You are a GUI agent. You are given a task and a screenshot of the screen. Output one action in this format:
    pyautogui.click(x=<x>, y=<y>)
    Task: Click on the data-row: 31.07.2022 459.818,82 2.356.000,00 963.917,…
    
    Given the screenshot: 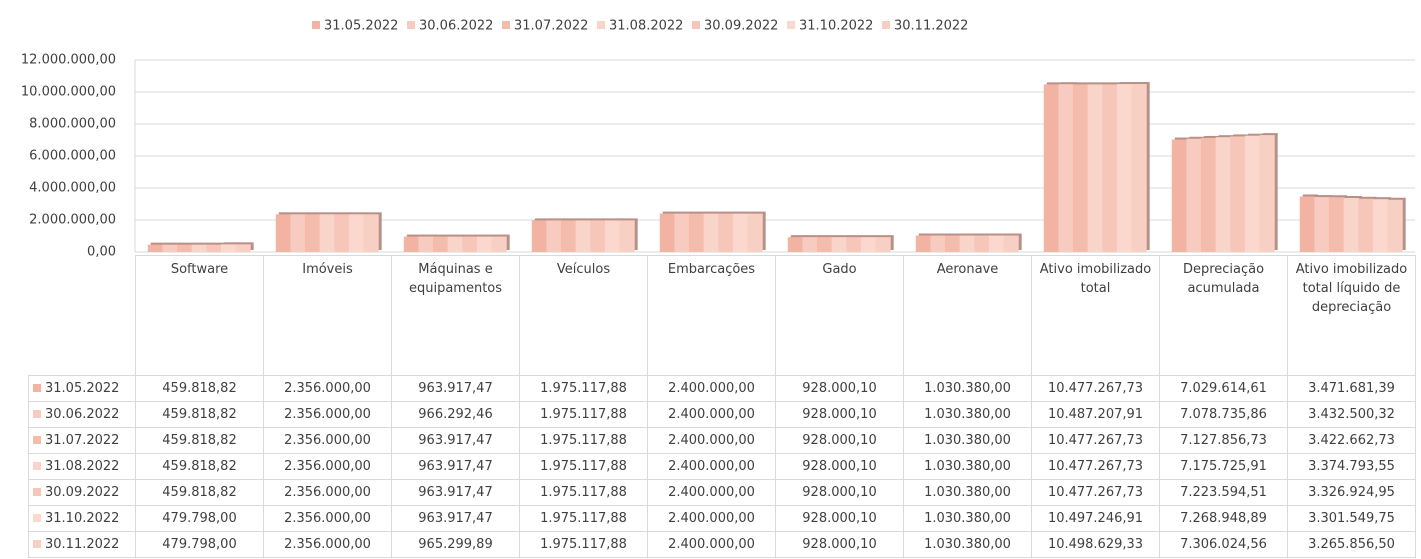 What is the action you would take?
    pyautogui.click(x=722, y=440)
    